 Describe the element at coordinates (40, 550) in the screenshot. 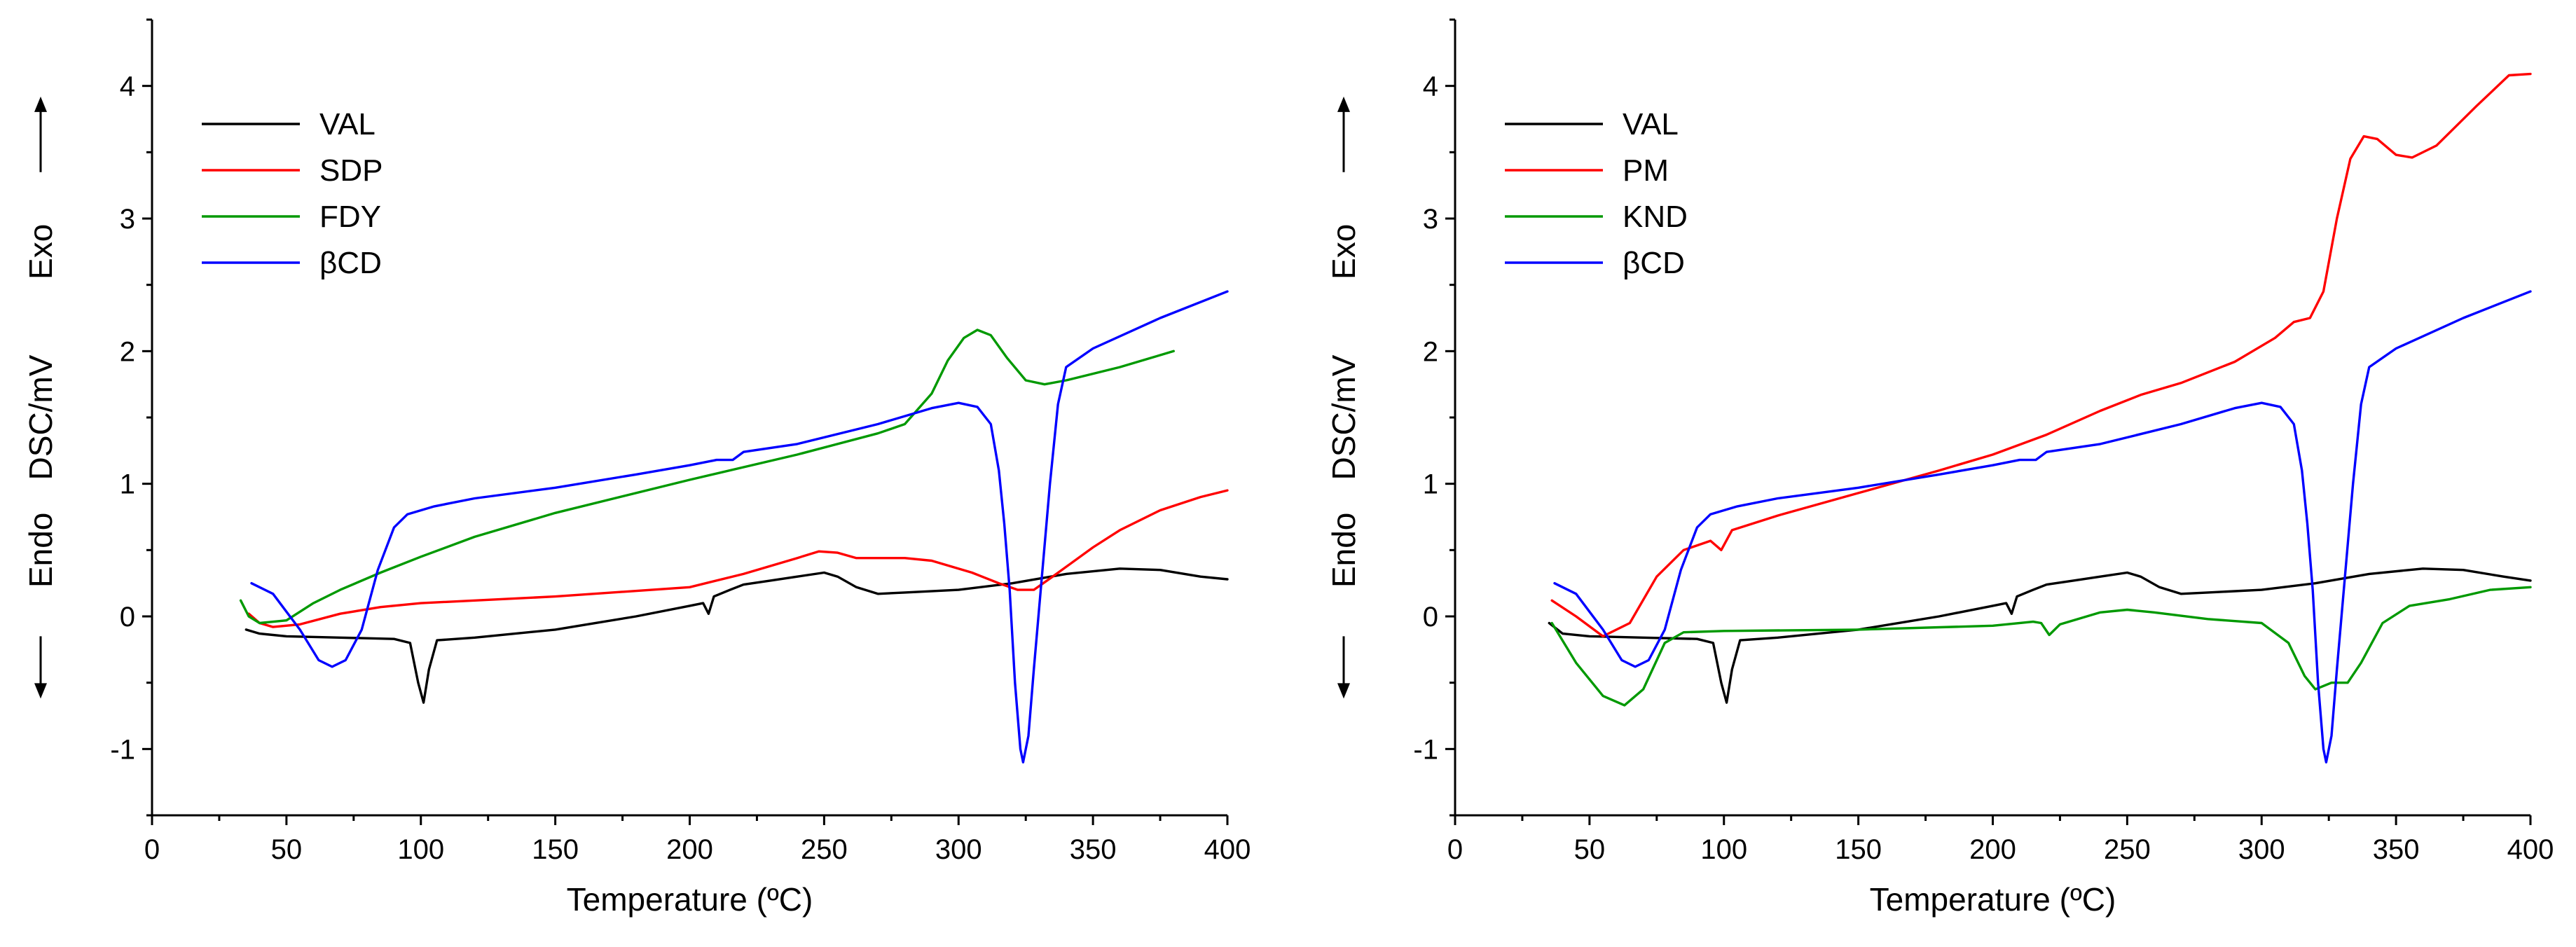

I see `chart-left-endo-label: Endo` at that location.